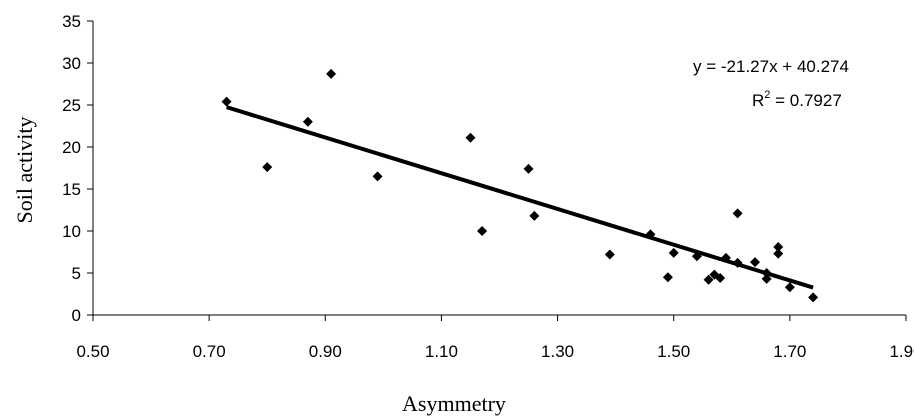  Describe the element at coordinates (758, 100) in the screenshot. I see `r-squared-prefix: R` at that location.